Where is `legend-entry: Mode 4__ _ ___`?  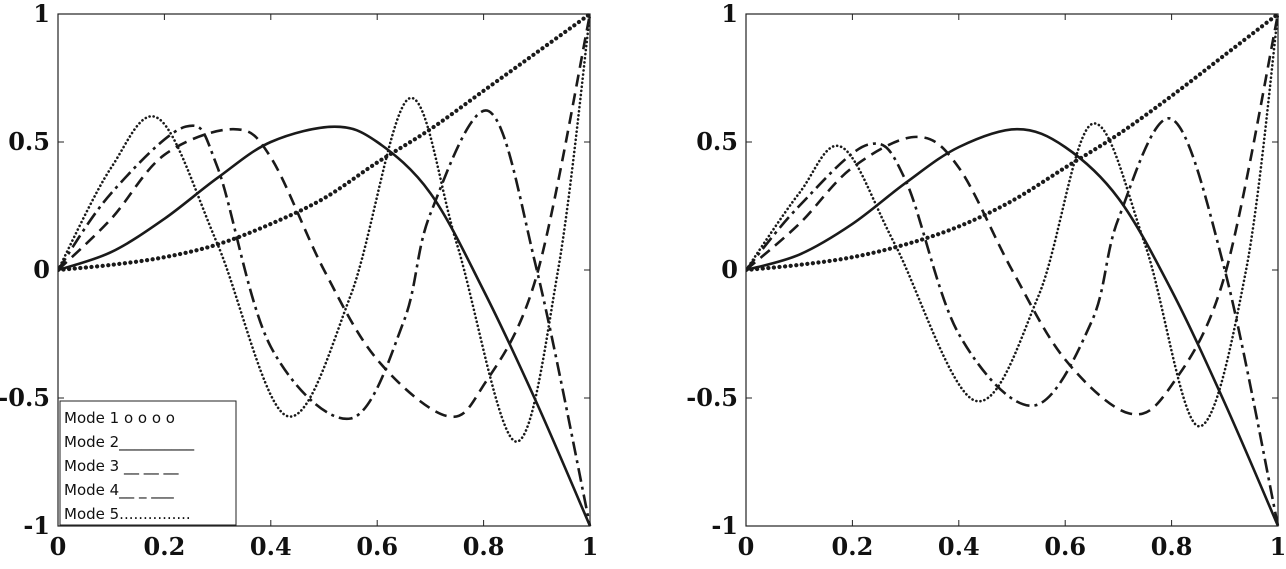 legend-entry: Mode 4__ _ ___ is located at coordinates (119, 490).